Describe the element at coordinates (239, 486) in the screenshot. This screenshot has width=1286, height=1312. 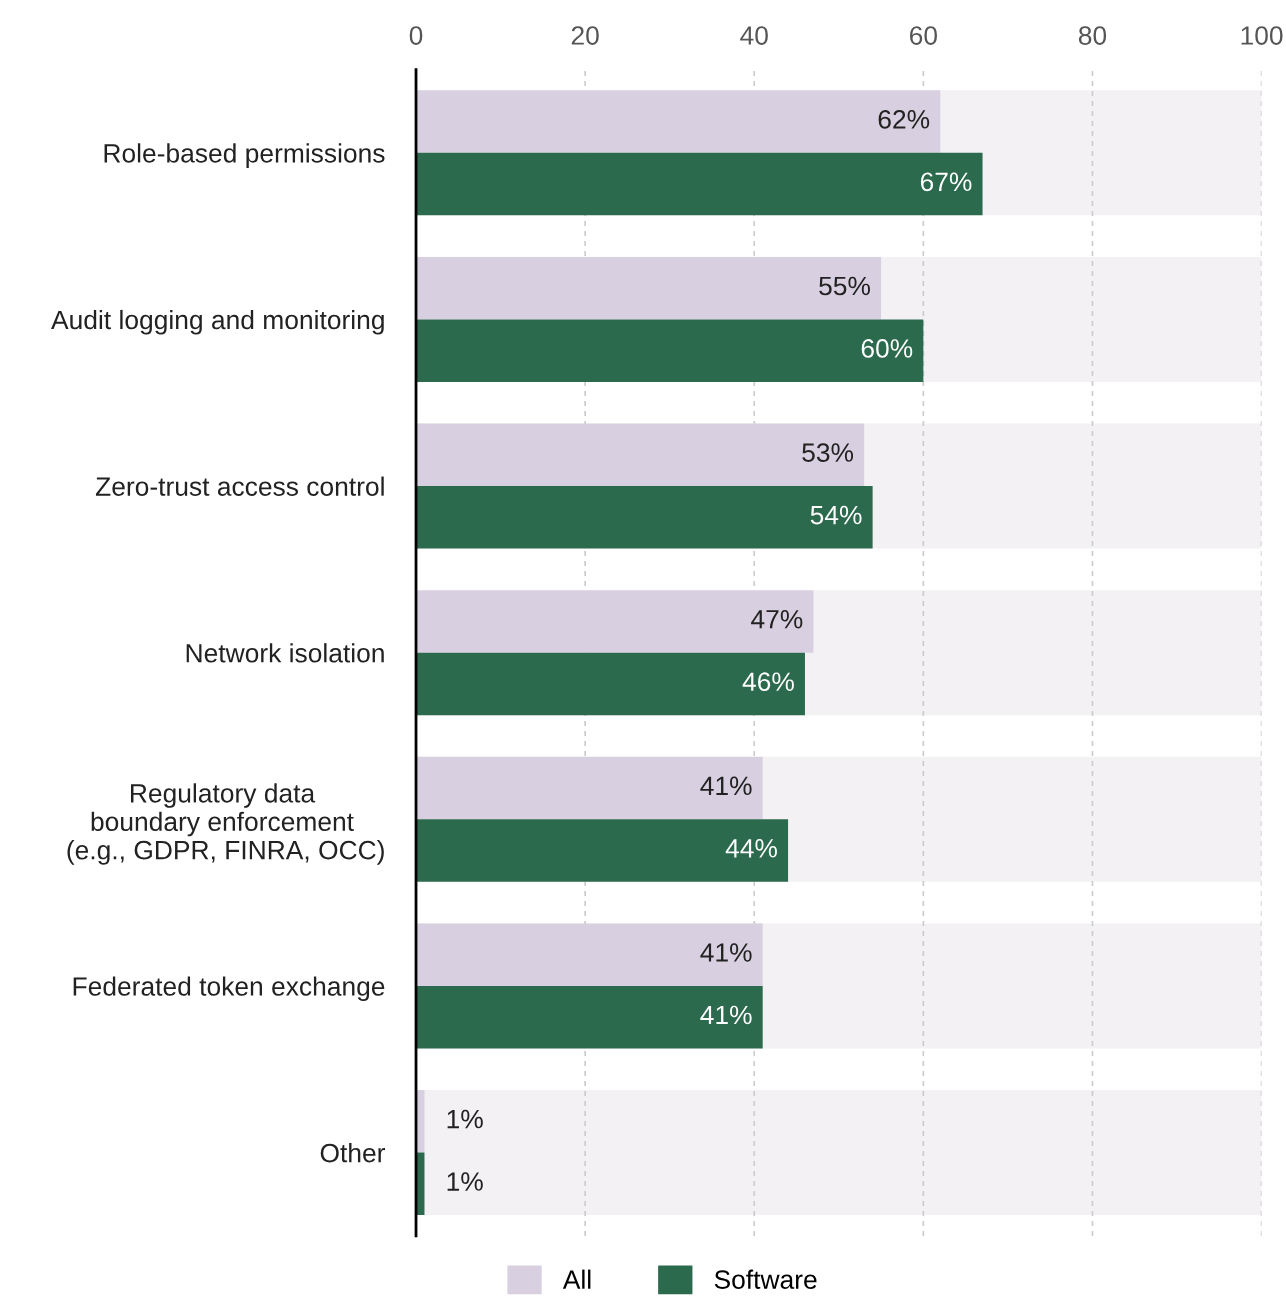
I see `y-tick-label: Zero-trust access control` at that location.